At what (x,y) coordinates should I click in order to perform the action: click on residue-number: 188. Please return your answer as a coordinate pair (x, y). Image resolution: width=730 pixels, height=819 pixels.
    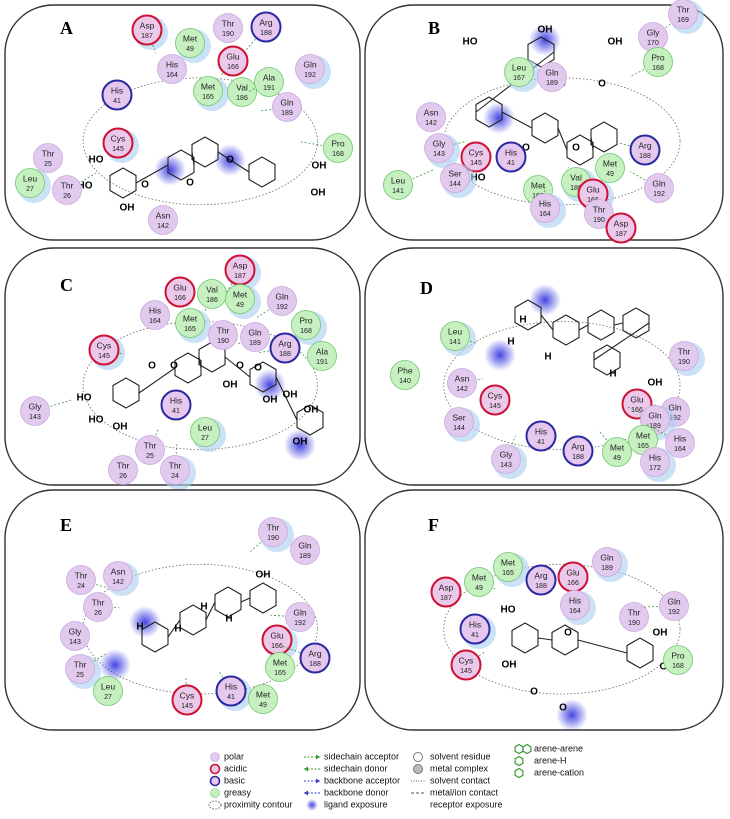
    Looking at the image, I should click on (285, 354).